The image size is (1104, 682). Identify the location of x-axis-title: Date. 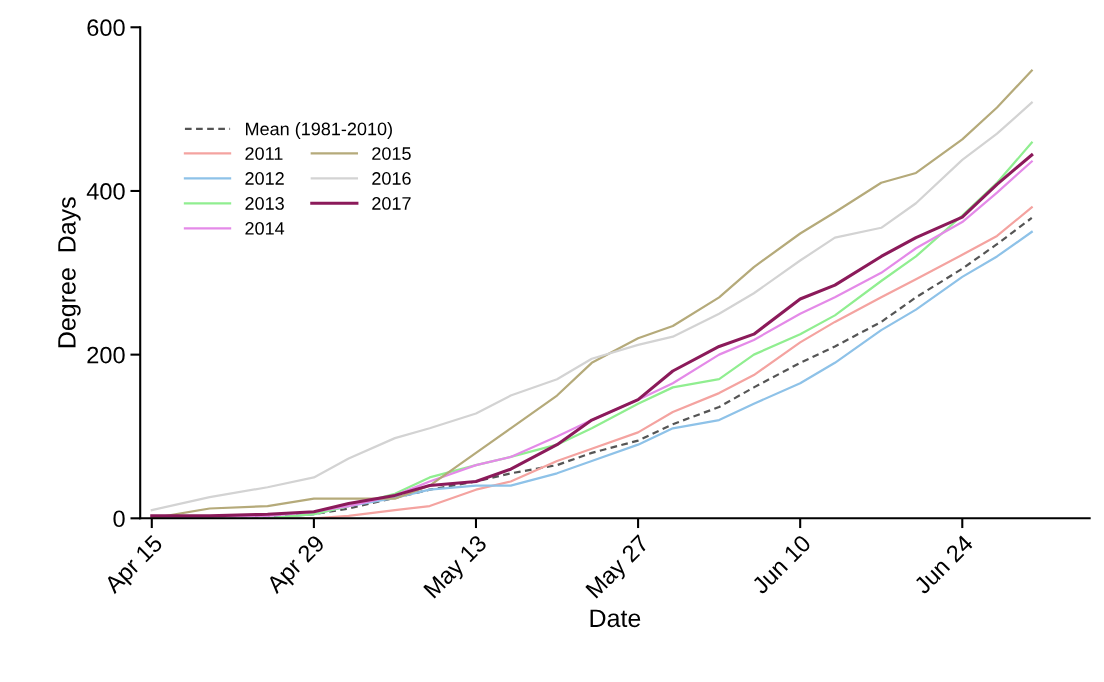
(615, 618).